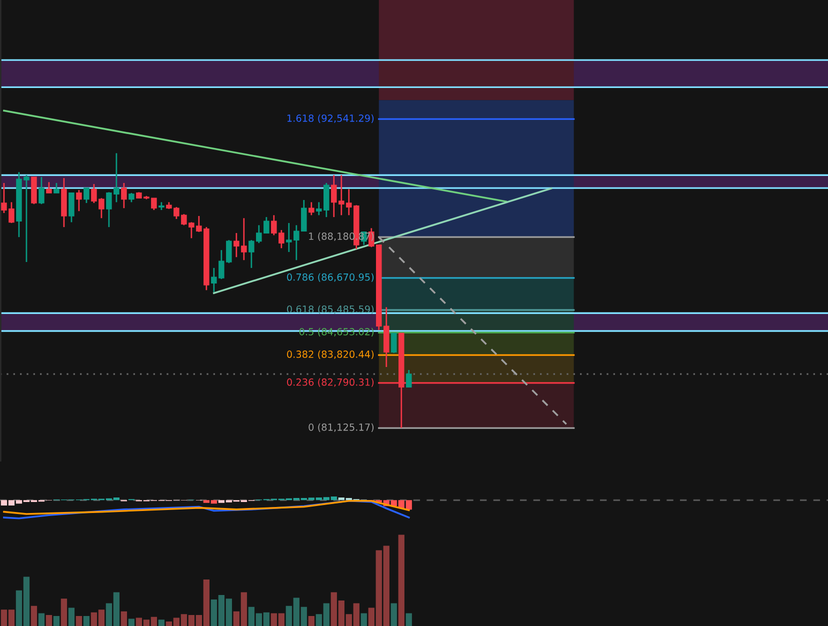 This screenshot has height=626, width=828. I want to click on ref-line-label: 0.382 (83,820.44), so click(330, 355).